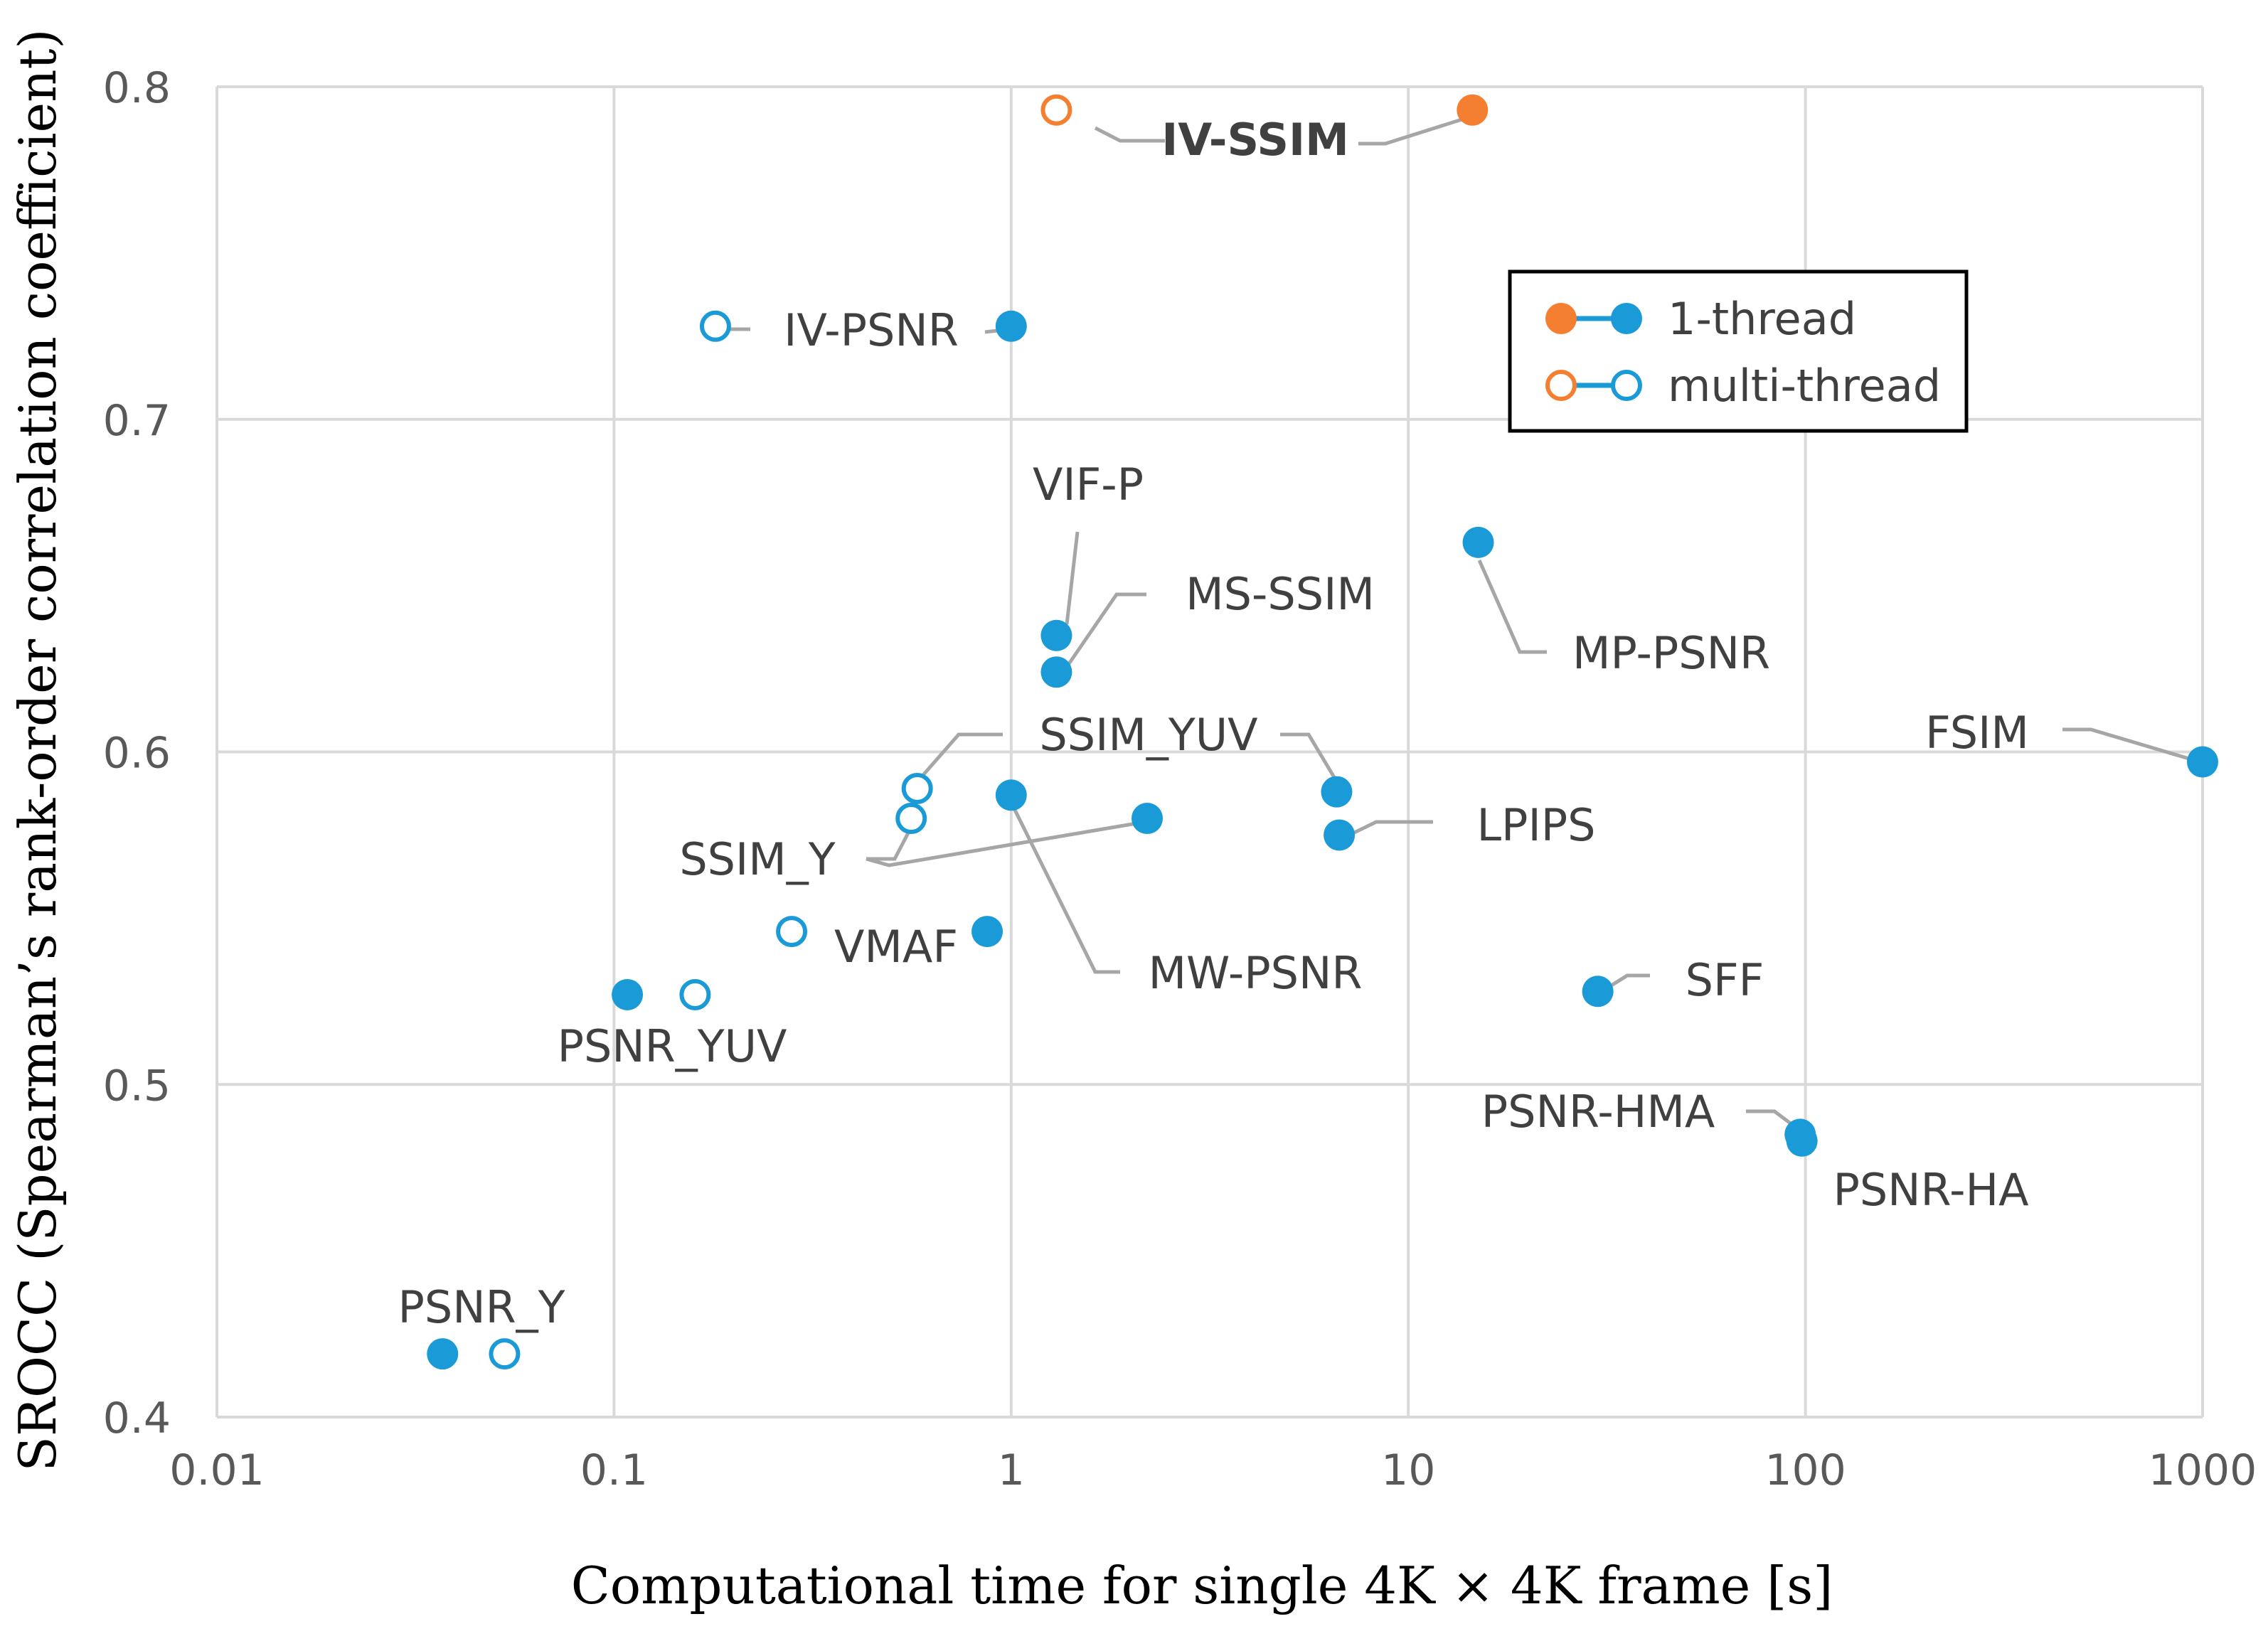 The width and height of the screenshot is (2268, 1646). I want to click on point-label-psnr-ha: PSNR-HA, so click(1930, 1190).